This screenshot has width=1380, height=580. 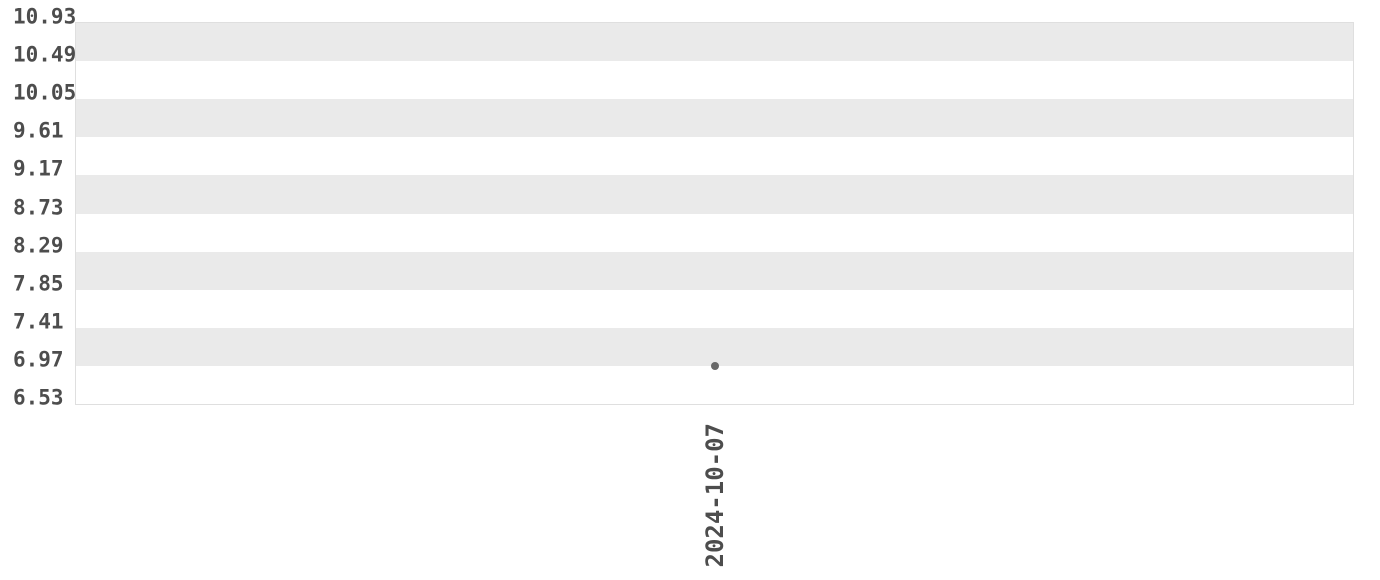 What do you see at coordinates (45, 92) in the screenshot?
I see `y-tick-label: 10.05` at bounding box center [45, 92].